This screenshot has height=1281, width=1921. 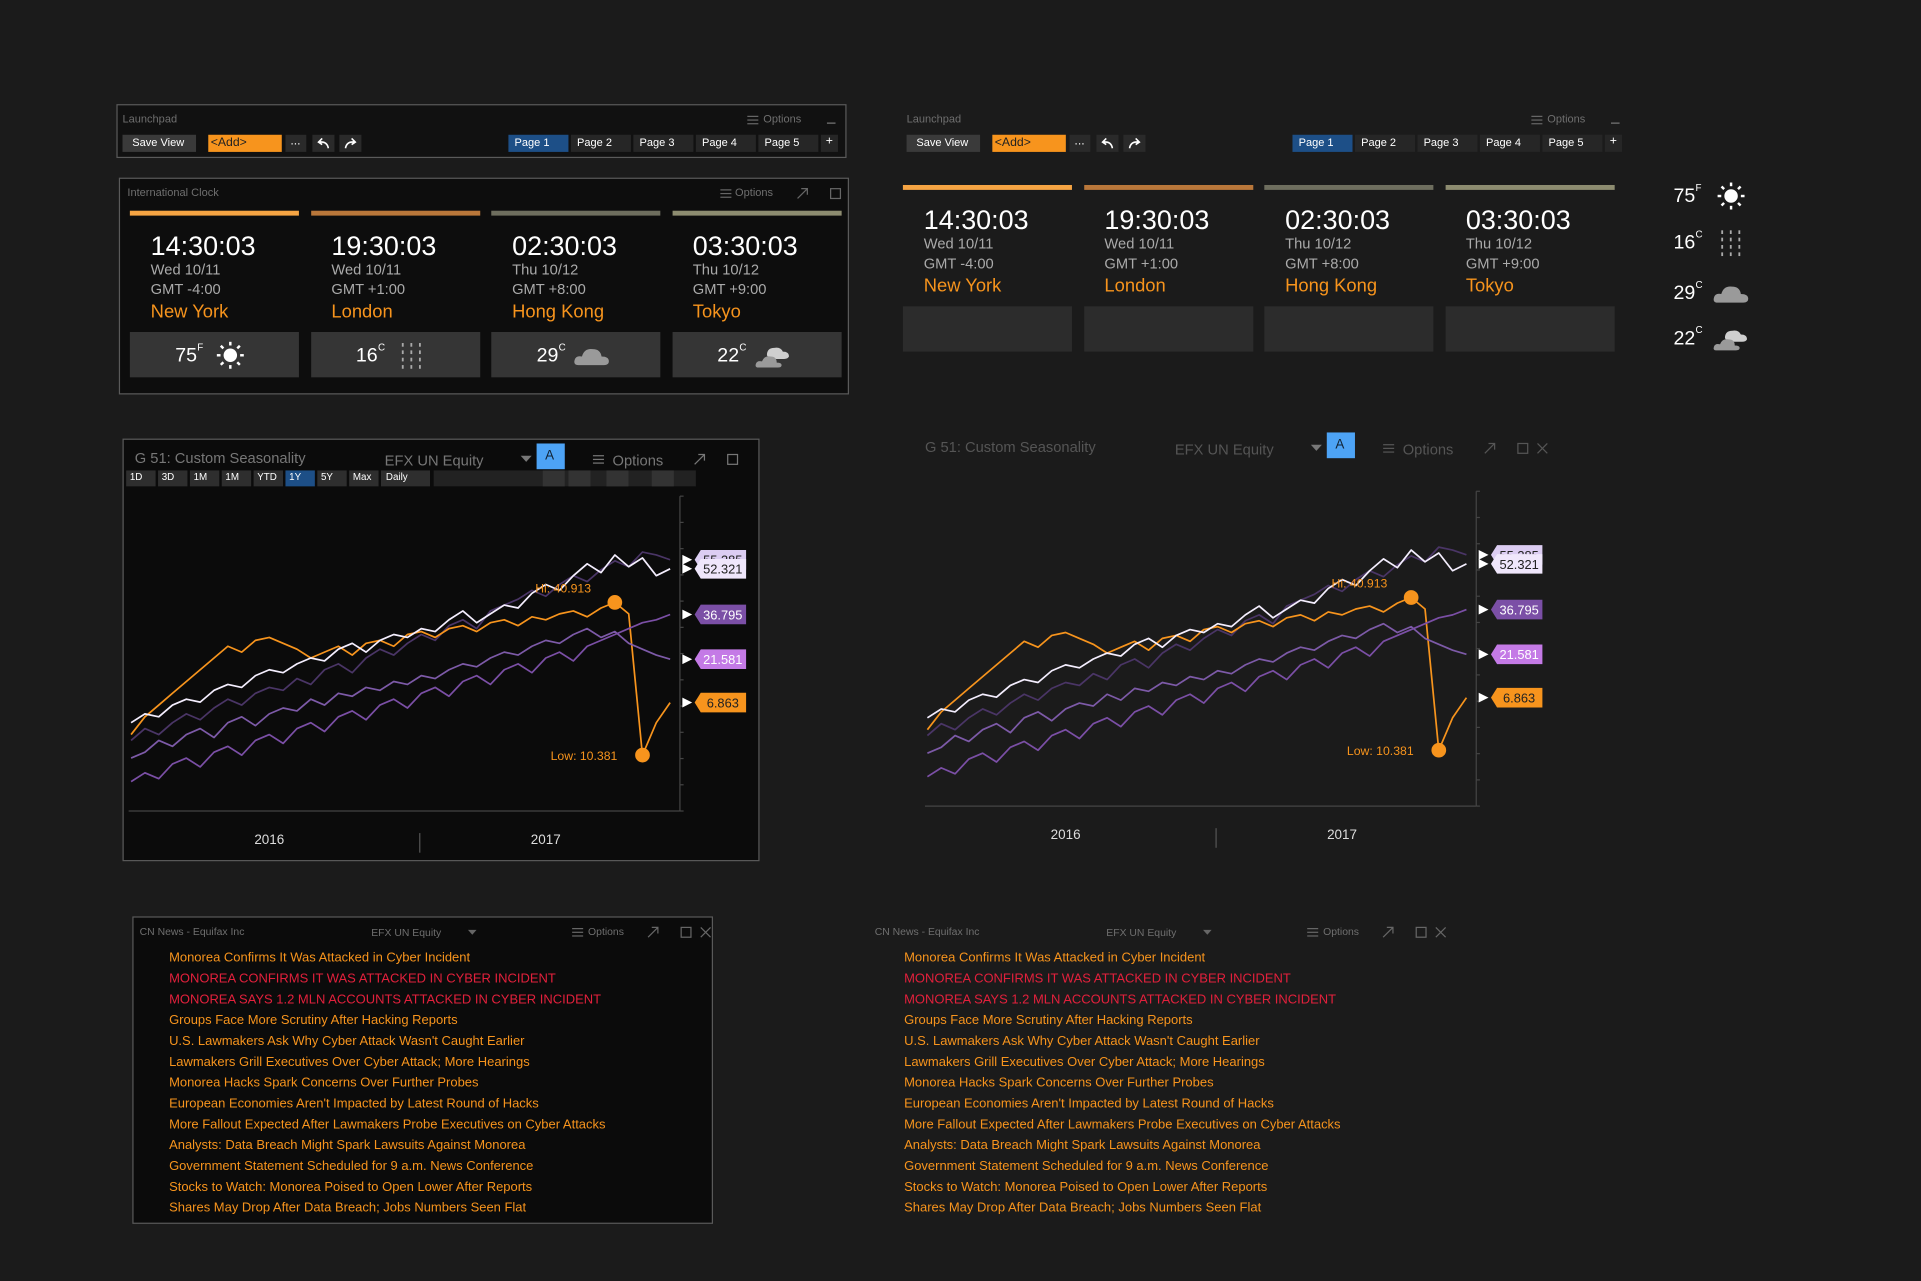 I want to click on button-label: +, so click(x=829, y=141).